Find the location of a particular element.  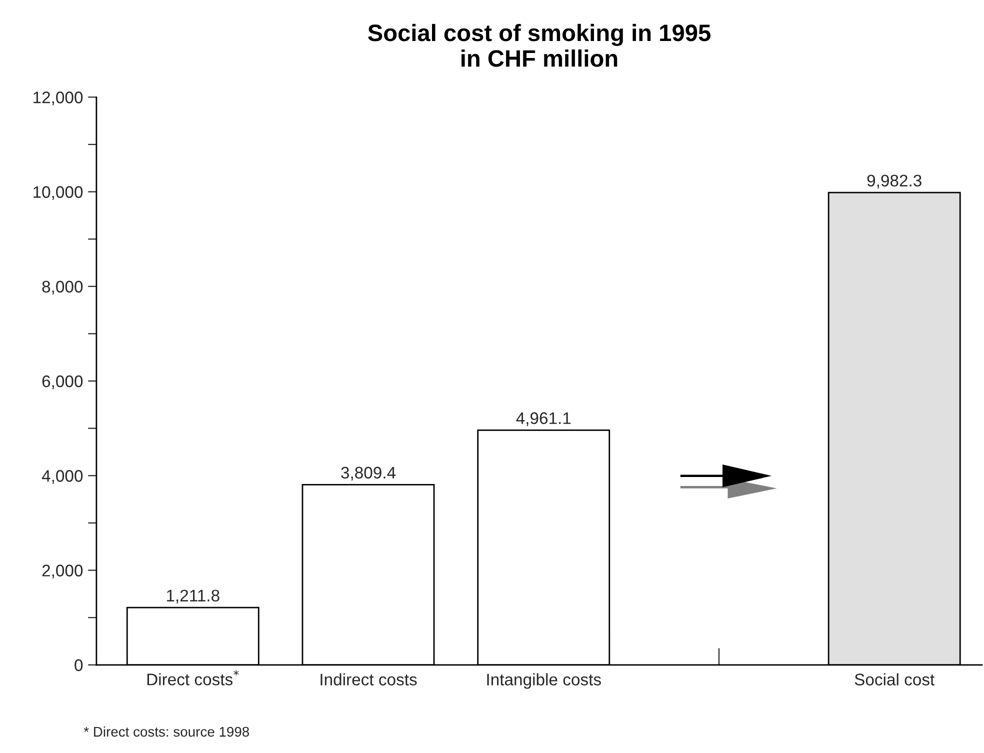

x-tick-label: Direct costs$^{*}$ is located at coordinates (193, 678).